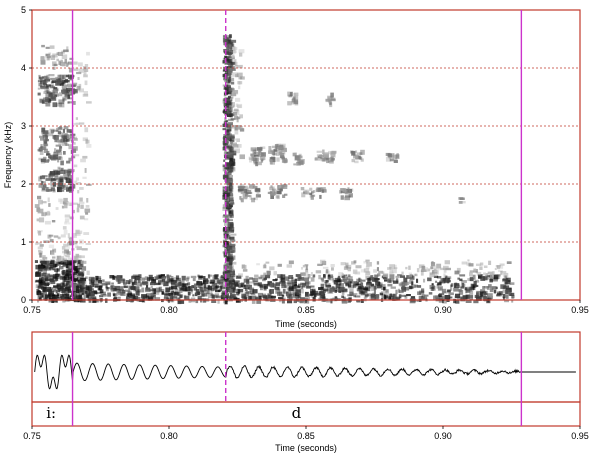 The height and width of the screenshot is (456, 590). Describe the element at coordinates (306, 324) in the screenshot. I see `x-axis-label-top: Time (seconds)` at that location.